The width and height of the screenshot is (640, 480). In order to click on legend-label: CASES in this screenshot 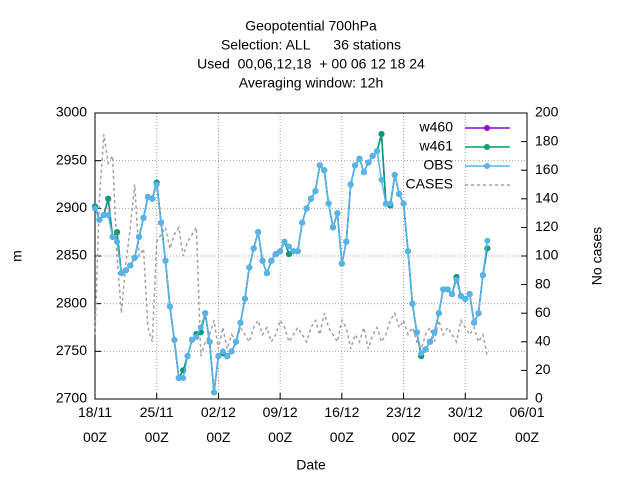, I will do `click(429, 184)`.